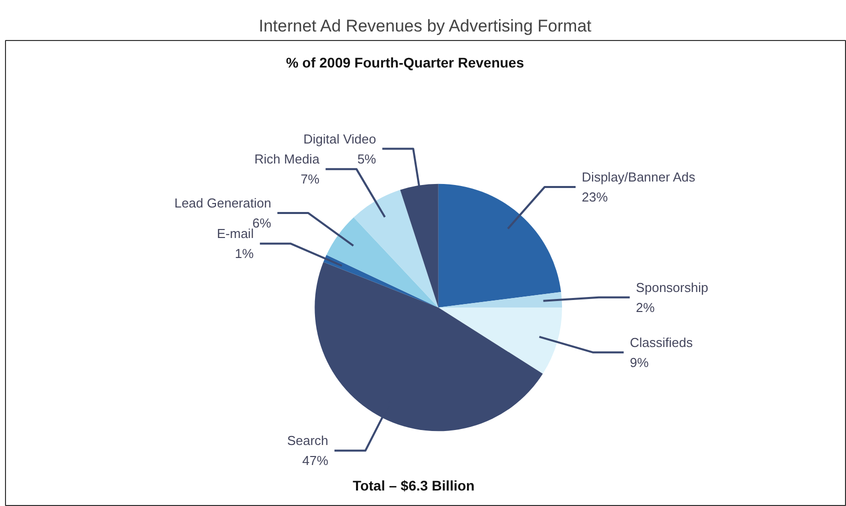 The image size is (846, 506). What do you see at coordinates (640, 362) in the screenshot?
I see `data-label: 9%` at bounding box center [640, 362].